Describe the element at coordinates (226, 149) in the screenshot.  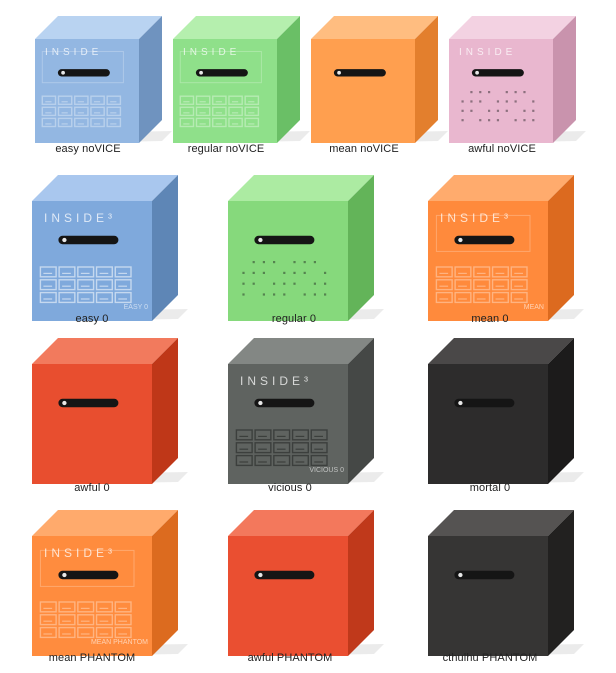
I see `cube-caption: regular noVICE` at that location.